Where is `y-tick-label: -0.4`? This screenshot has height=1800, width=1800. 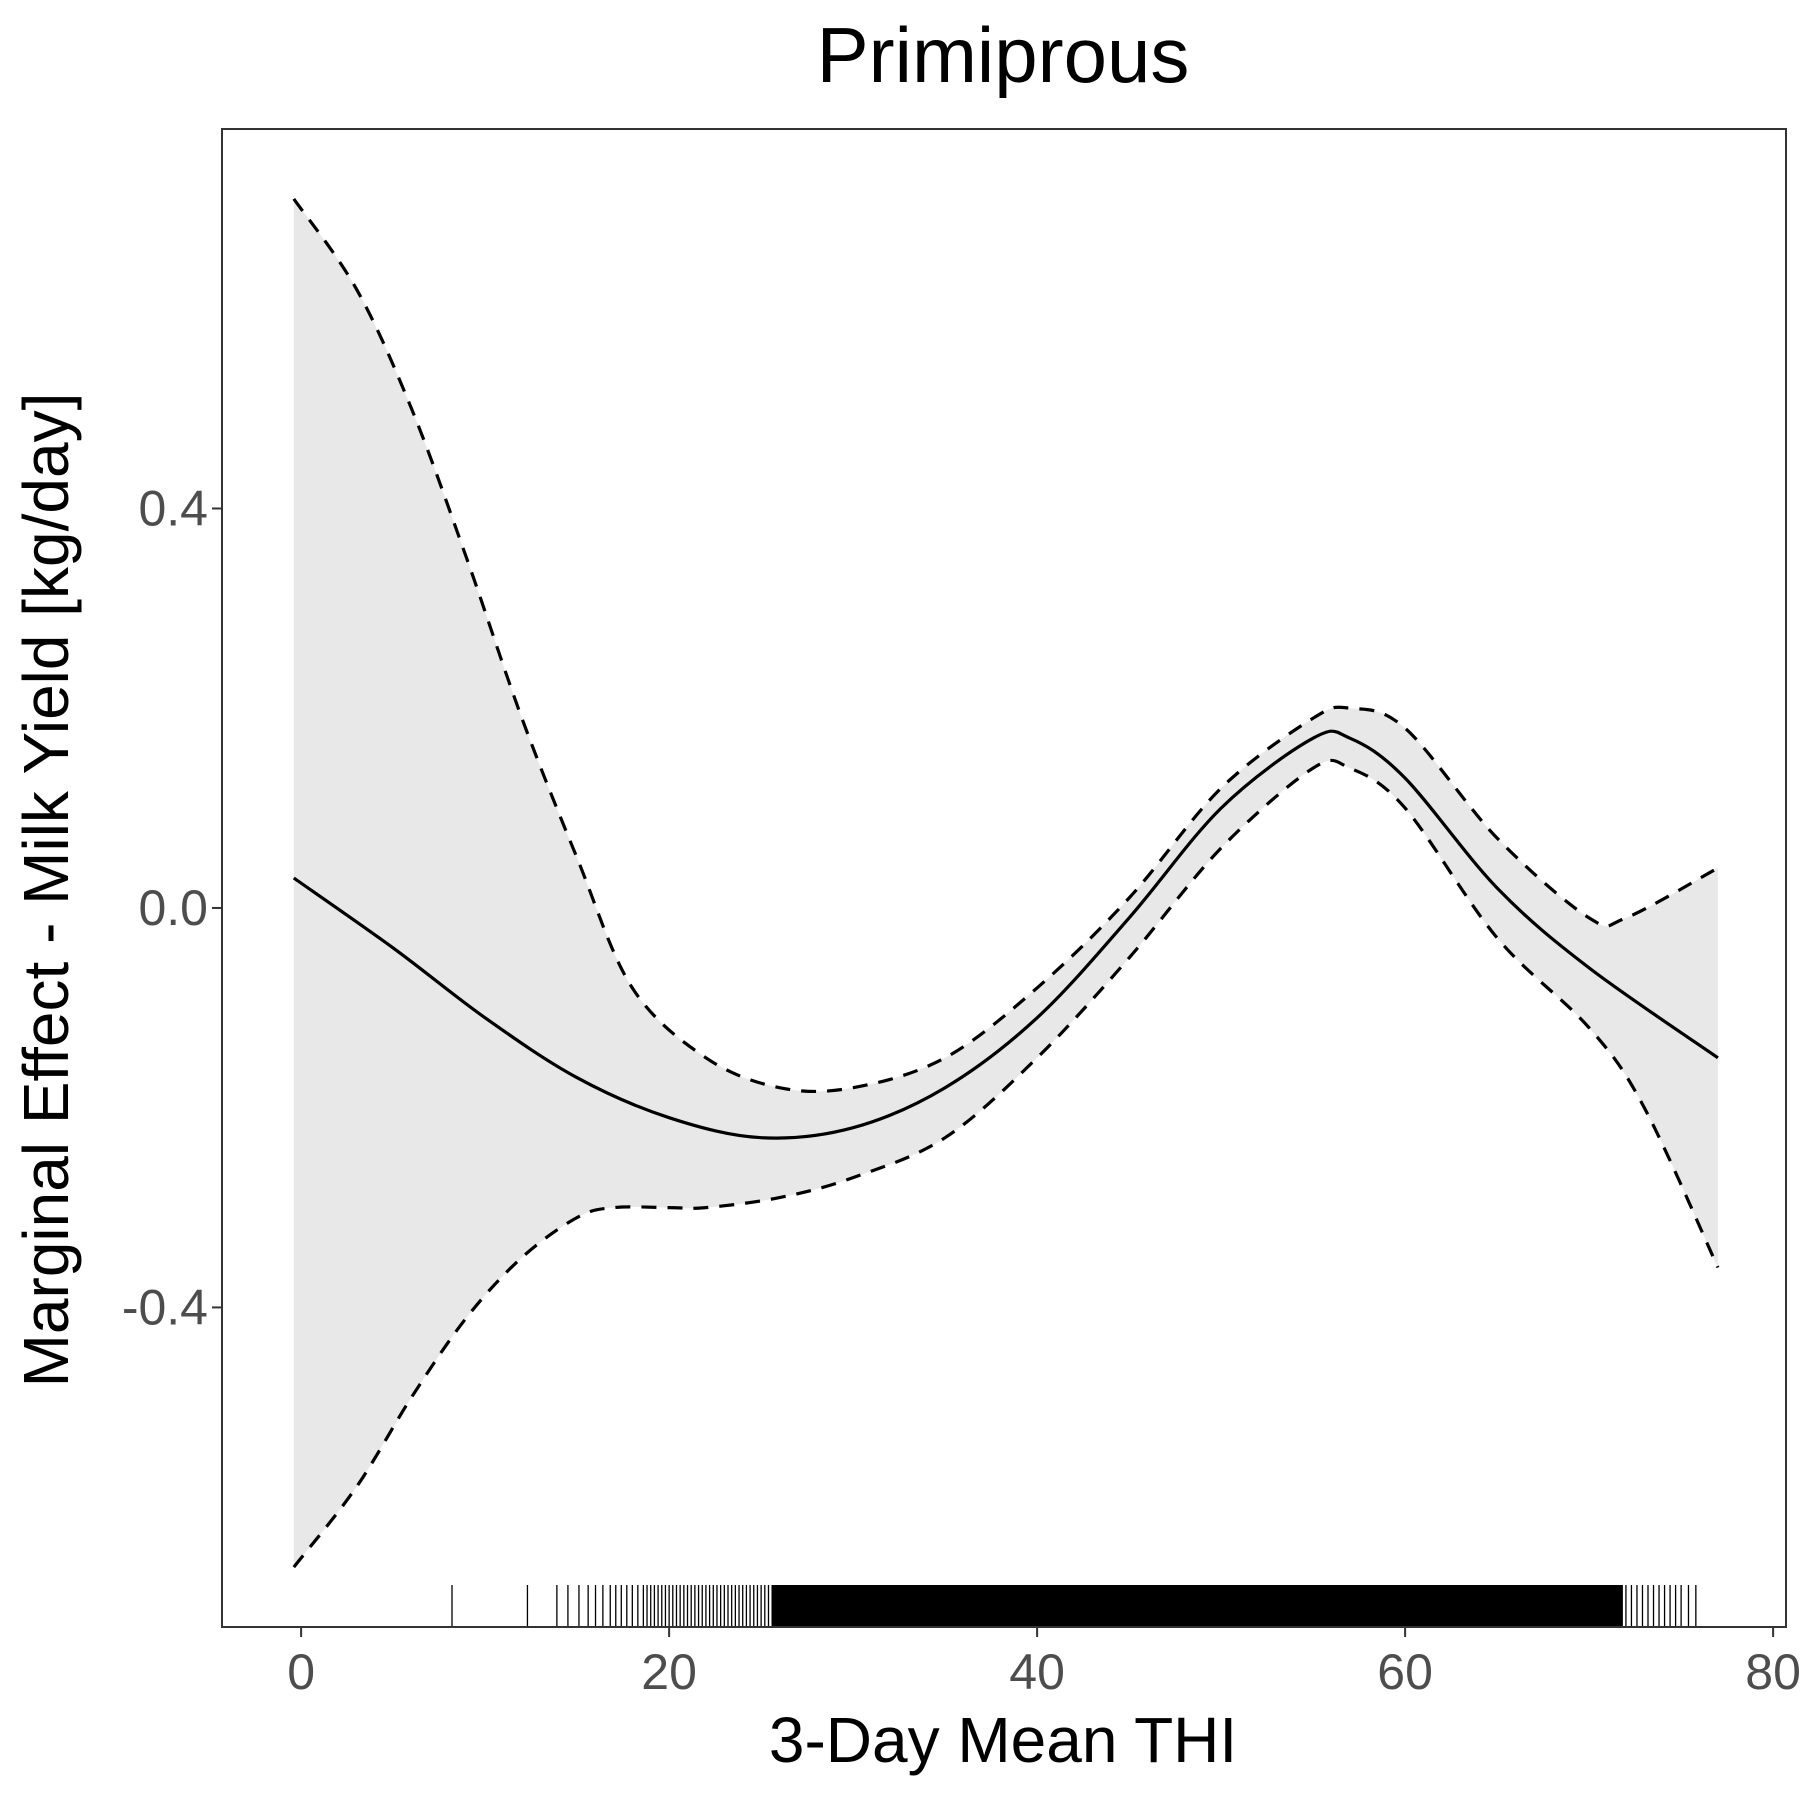
y-tick-label: -0.4 is located at coordinates (165, 1307).